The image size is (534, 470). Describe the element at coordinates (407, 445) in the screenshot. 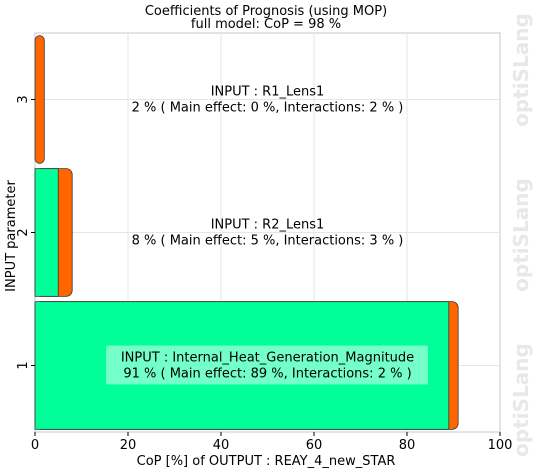

I see `x-tick-label: 80` at that location.